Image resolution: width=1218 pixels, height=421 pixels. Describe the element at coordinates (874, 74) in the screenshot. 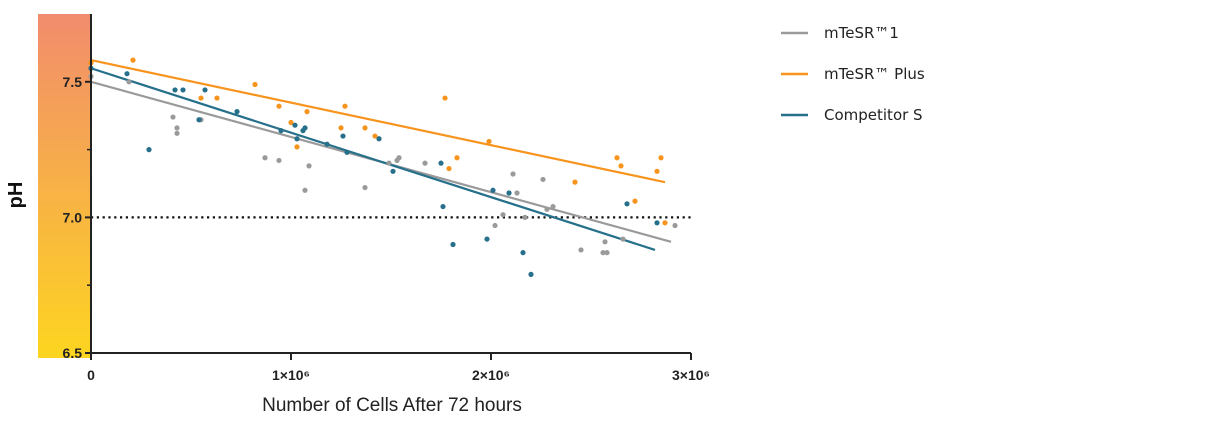

I see `legend-label: mTeSR™ Plus` at that location.